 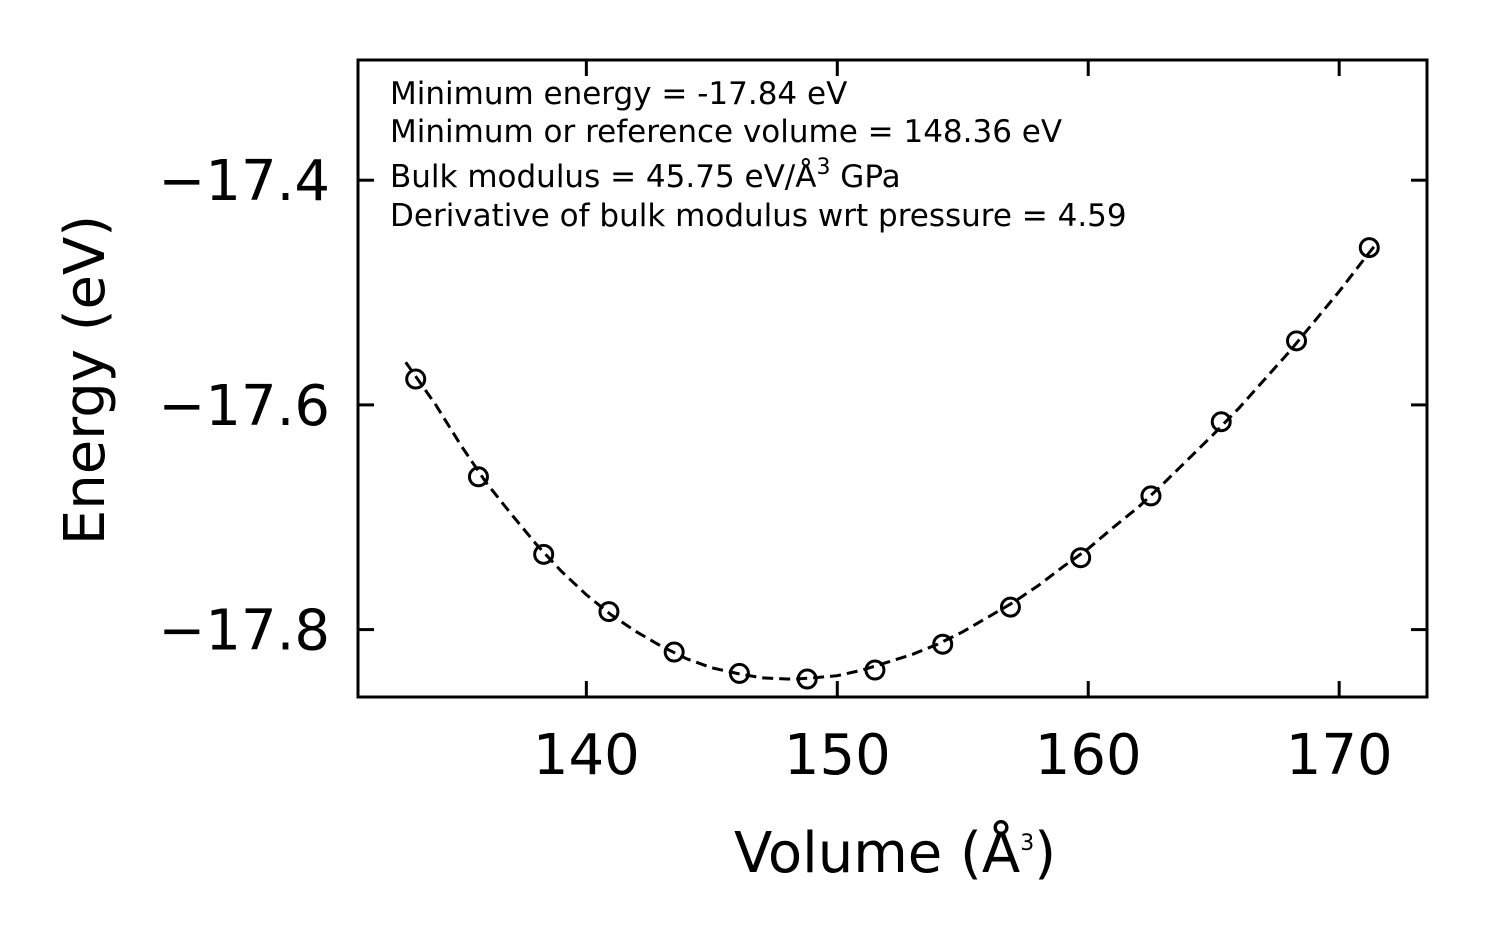 I want to click on annotation-line: Minimum or reference volume = 148.36 eV, so click(x=726, y=132).